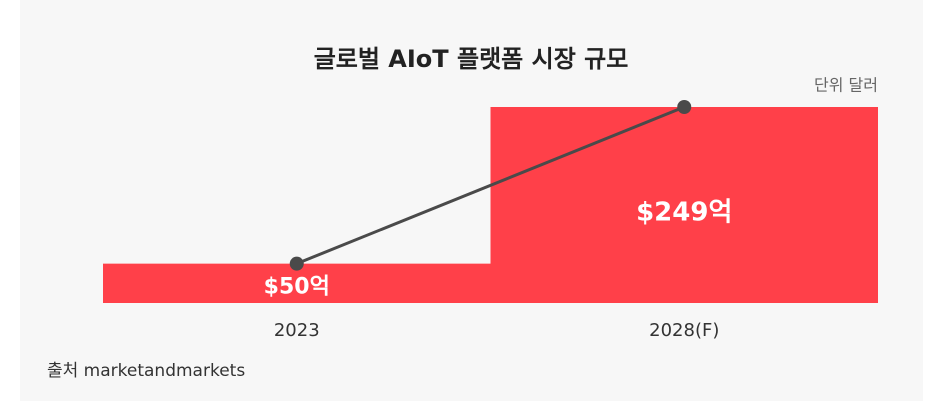 The height and width of the screenshot is (402, 943). Describe the element at coordinates (846, 85) in the screenshot. I see `unit-note: 단위 달러` at that location.